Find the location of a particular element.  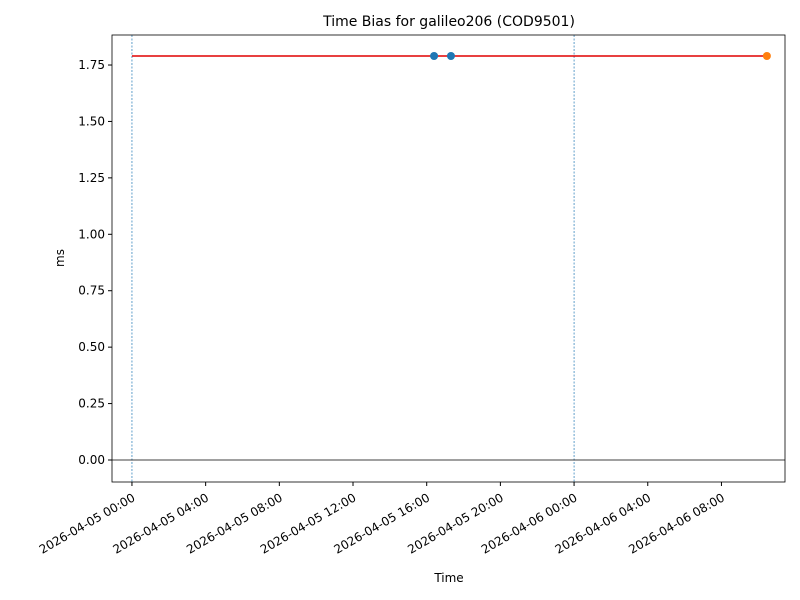

x-axis-label: Time is located at coordinates (448, 578).